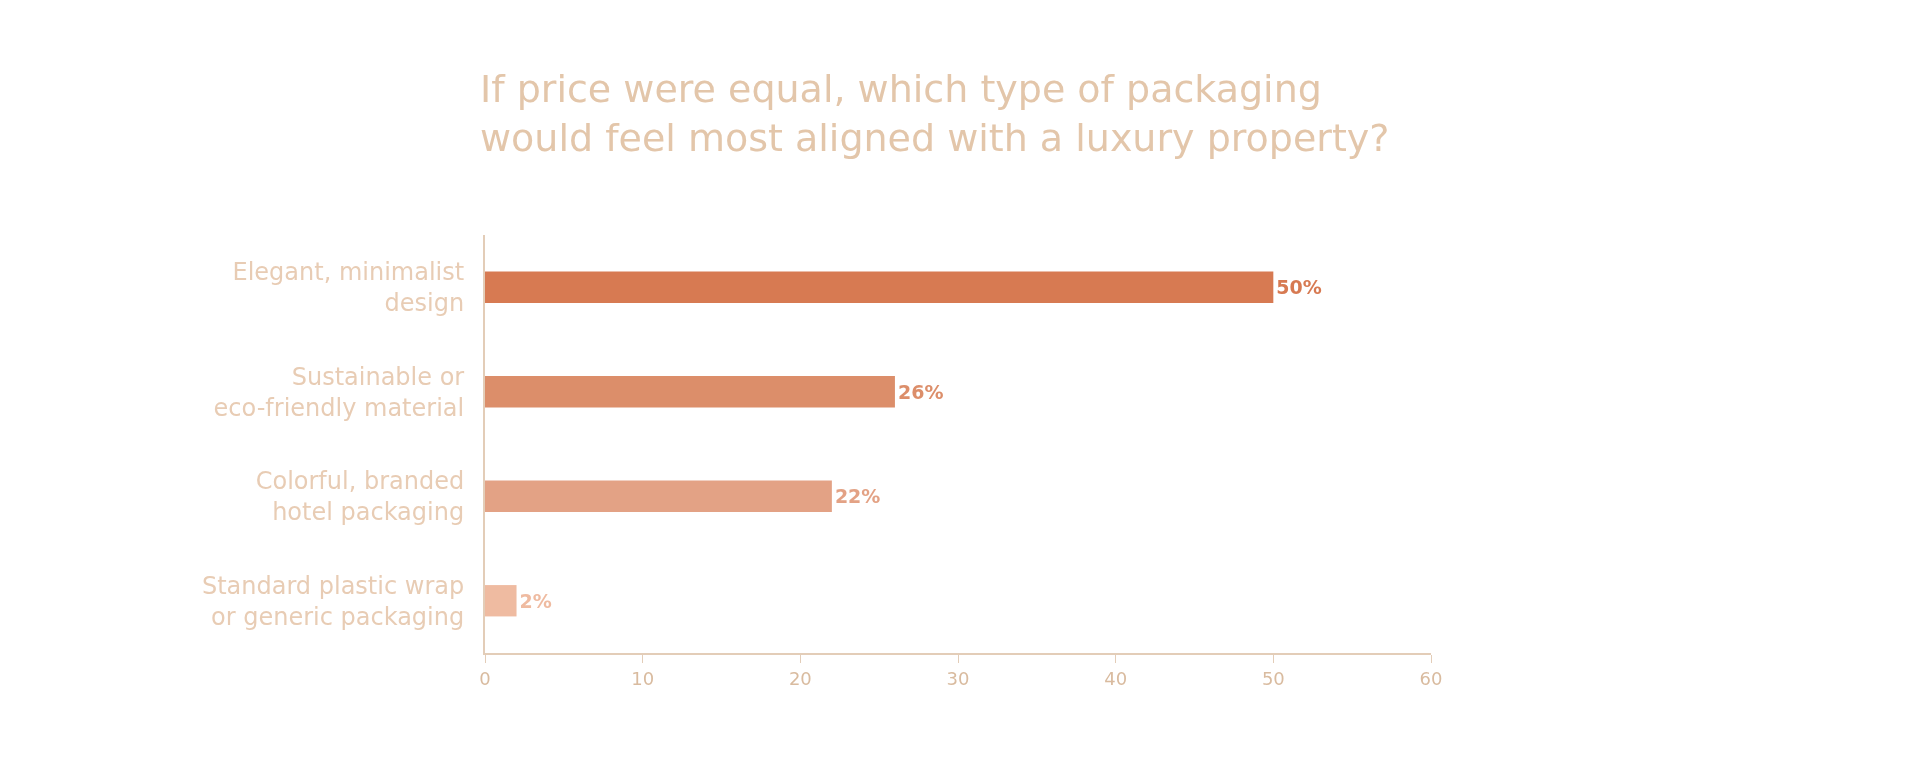  Describe the element at coordinates (339, 392) in the screenshot. I see `y-tick-label: Sustainable or eco-friendly material` at that location.